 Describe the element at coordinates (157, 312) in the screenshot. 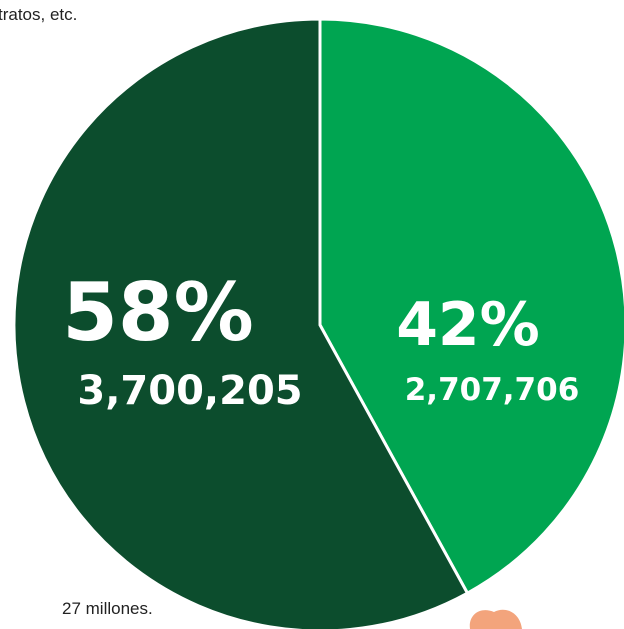

I see `data-label: 58%` at that location.